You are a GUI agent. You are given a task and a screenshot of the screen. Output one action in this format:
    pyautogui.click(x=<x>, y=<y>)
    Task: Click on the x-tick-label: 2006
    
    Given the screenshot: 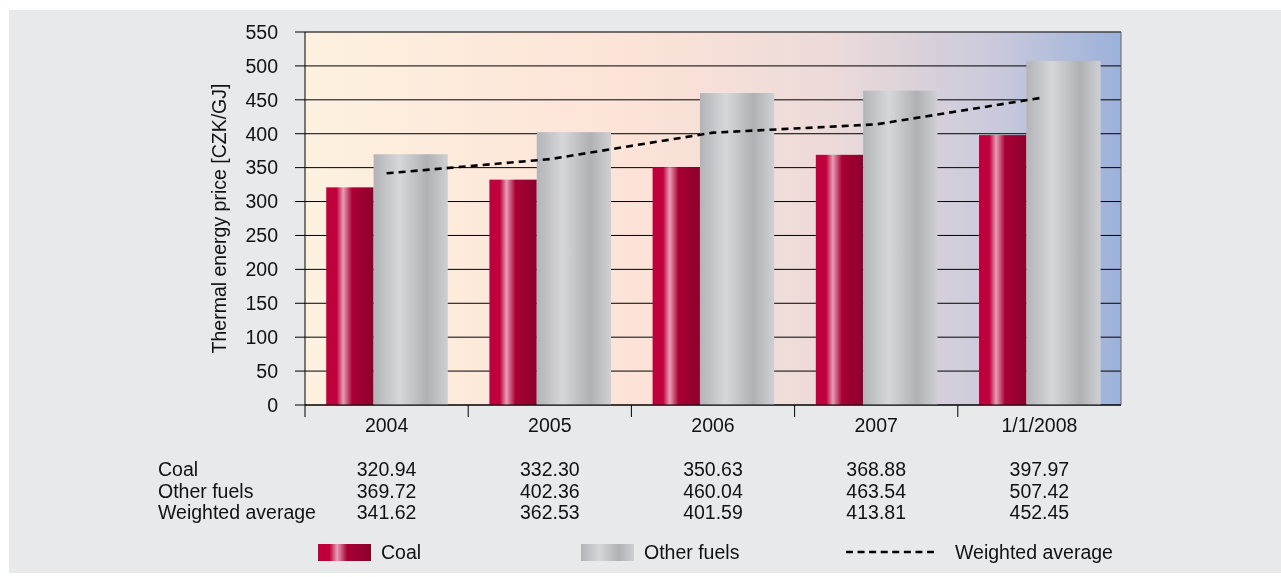 What is the action you would take?
    pyautogui.click(x=713, y=425)
    